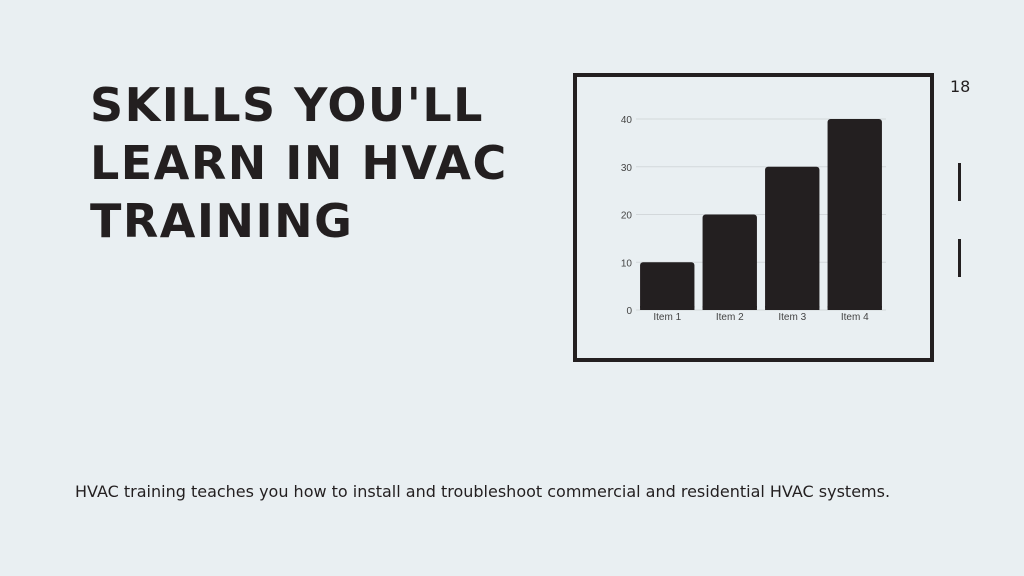 The height and width of the screenshot is (576, 1024). I want to click on y-tick-label: 20, so click(627, 216).